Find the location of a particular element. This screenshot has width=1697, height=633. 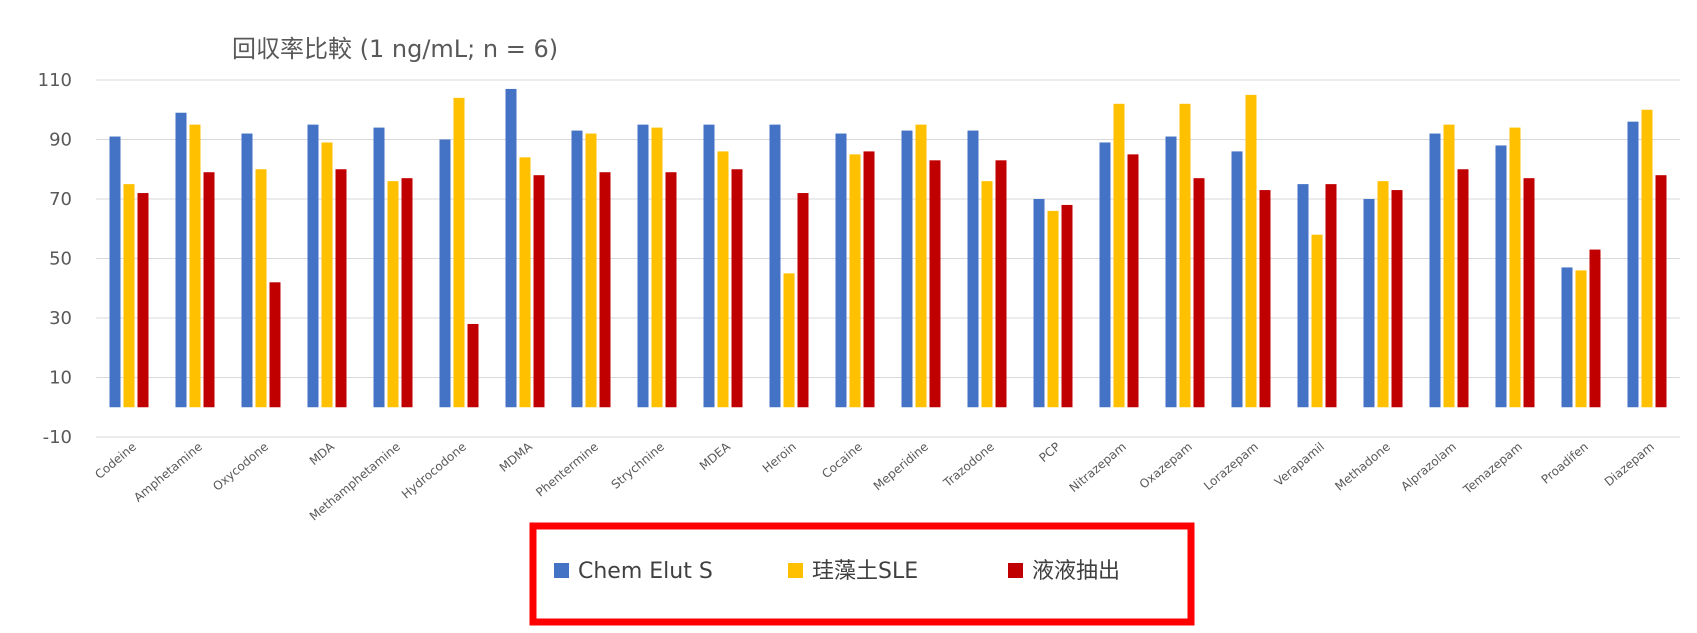

y-tick-label: 90 is located at coordinates (60, 140).